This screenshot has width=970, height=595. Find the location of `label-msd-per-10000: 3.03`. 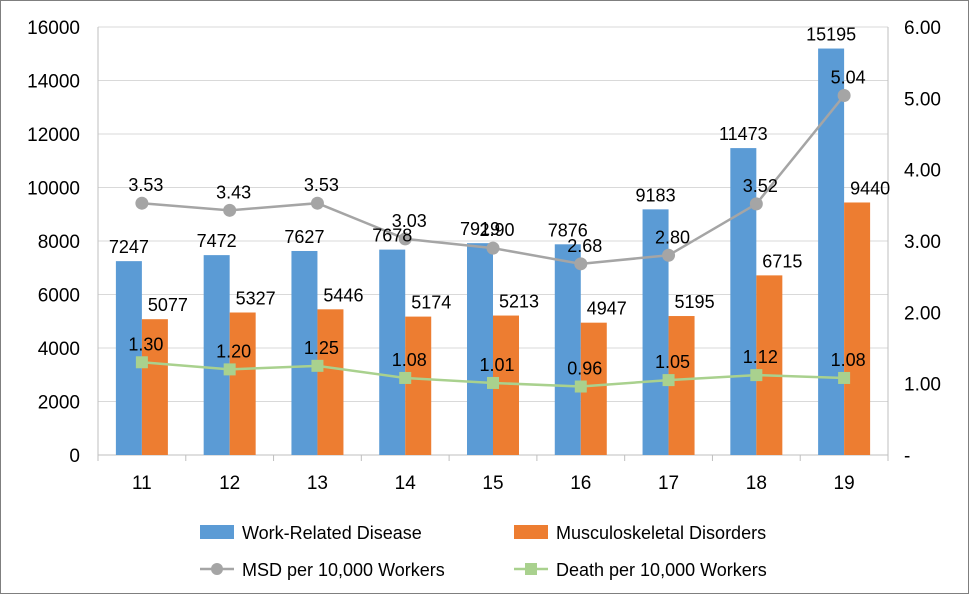

label-msd-per-10000: 3.03 is located at coordinates (409, 221).